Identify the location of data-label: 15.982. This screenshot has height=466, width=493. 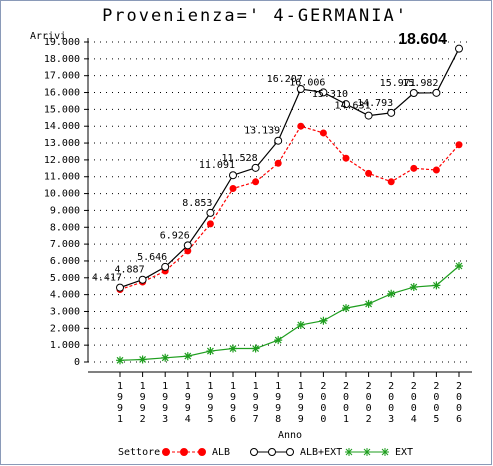
(420, 83).